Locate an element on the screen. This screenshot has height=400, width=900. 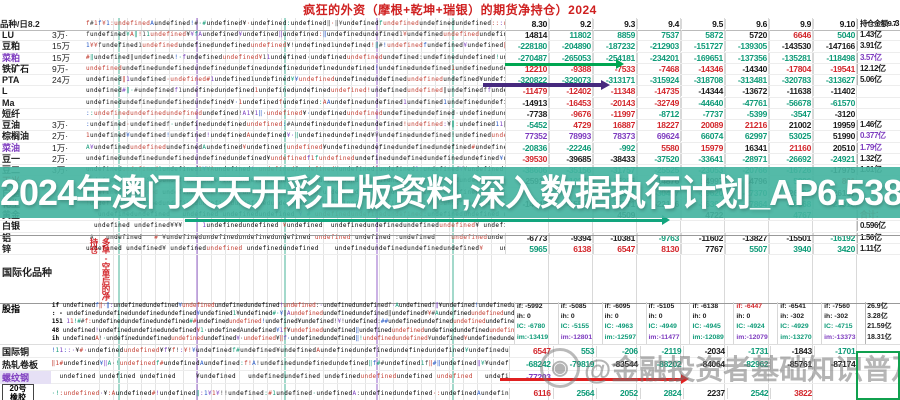
value-cell: -228180 is located at coordinates (527, 46).